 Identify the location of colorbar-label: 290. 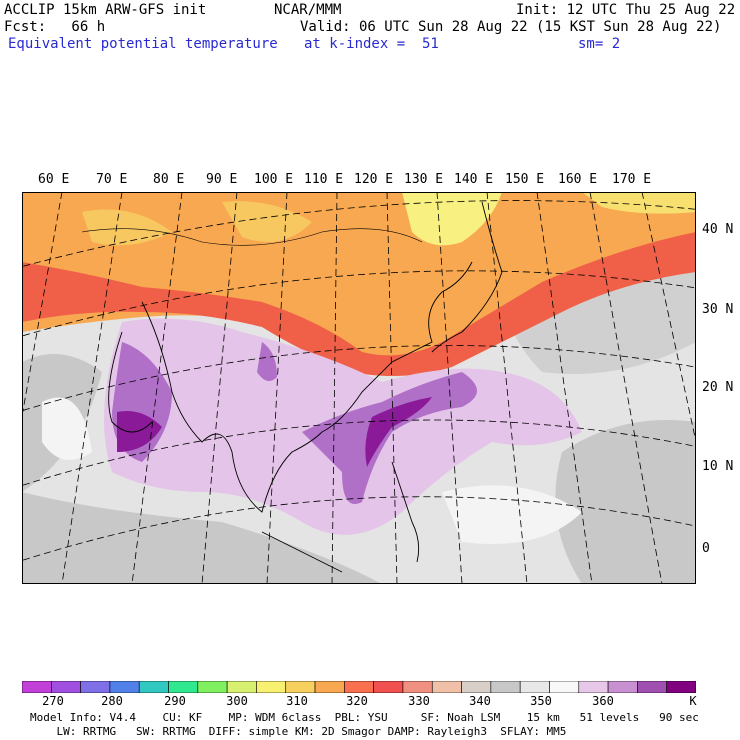
(175, 701).